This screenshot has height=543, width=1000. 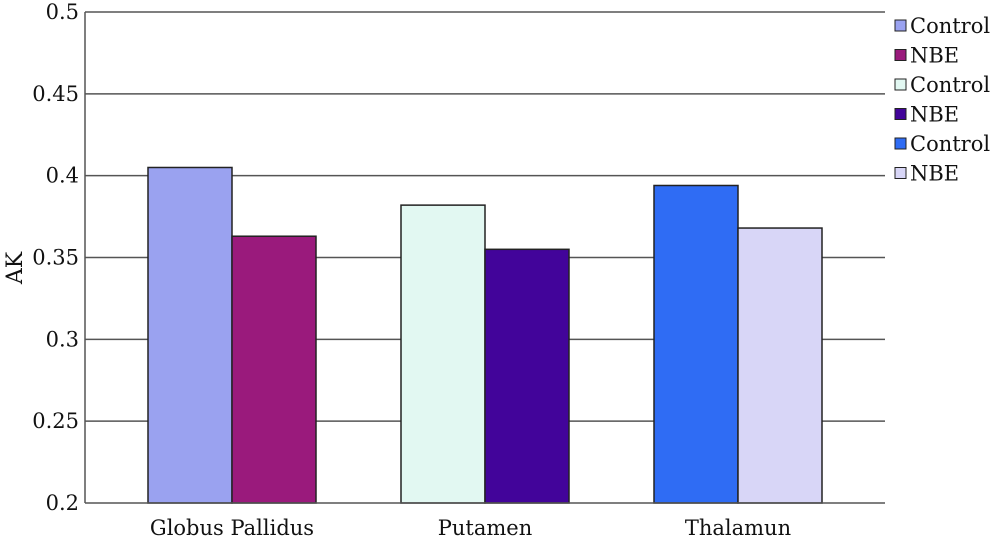 I want to click on x-category-label: Putamen, so click(x=485, y=528).